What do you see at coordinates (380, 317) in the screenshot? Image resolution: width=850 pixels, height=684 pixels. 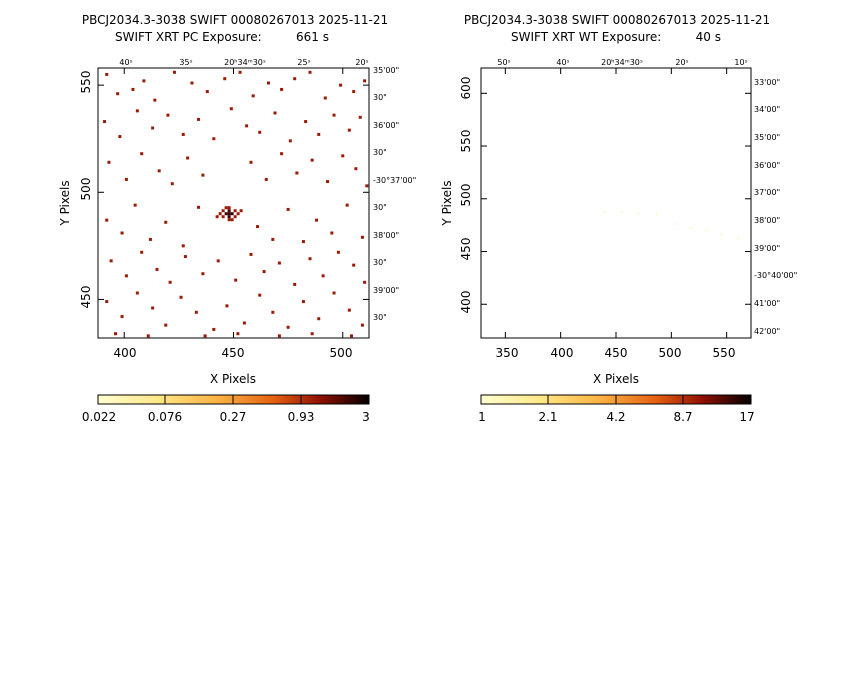 I see `pc-dec-tick-label: 30"` at bounding box center [380, 317].